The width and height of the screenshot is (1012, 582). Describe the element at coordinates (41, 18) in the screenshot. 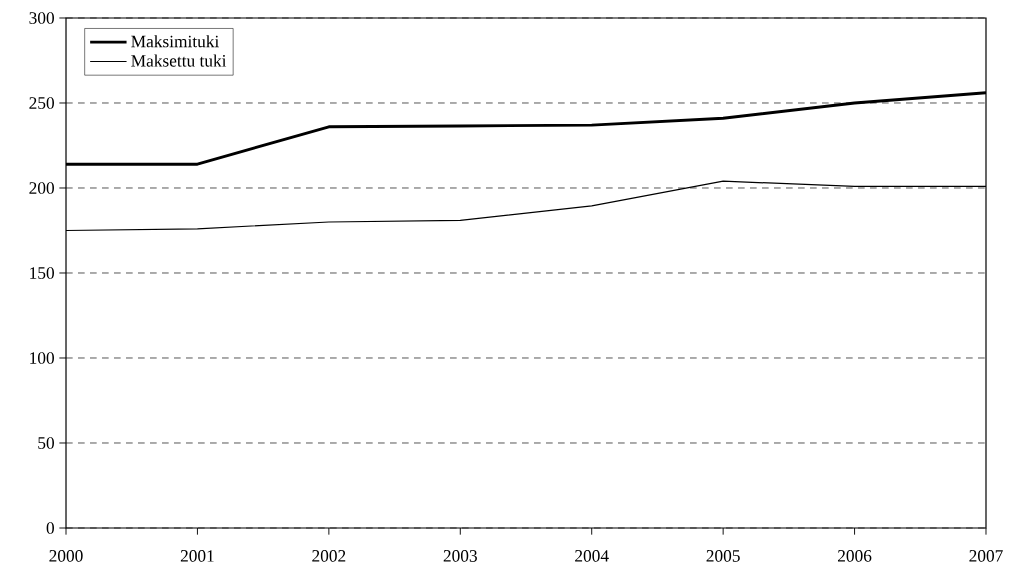

I see `y-tick-label: 300` at that location.